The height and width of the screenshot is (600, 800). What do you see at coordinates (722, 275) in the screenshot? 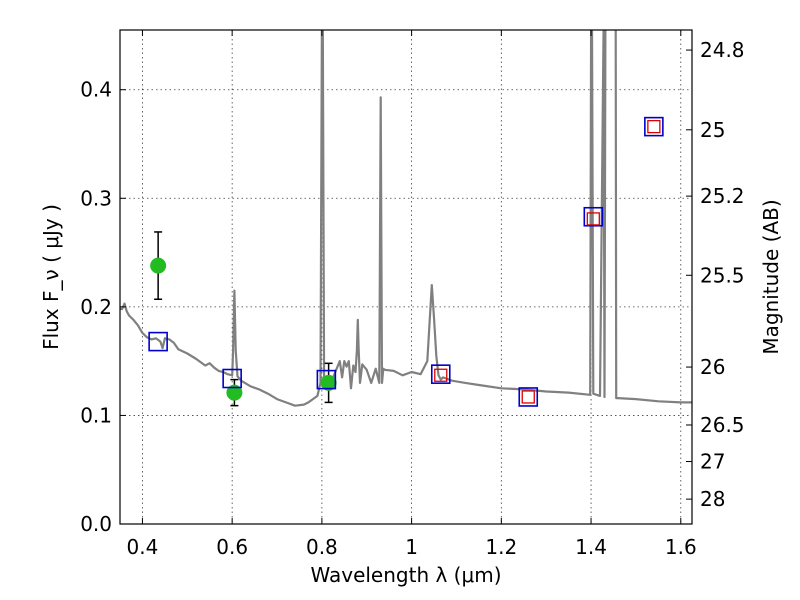
I see `magnitude-tick-label: 25.5` at bounding box center [722, 275].